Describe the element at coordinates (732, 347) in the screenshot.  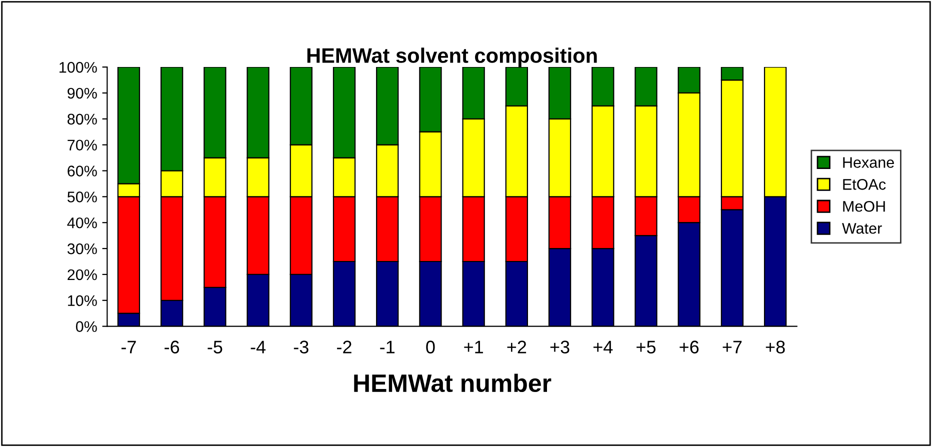
I see `x-tick-label: +7` at that location.